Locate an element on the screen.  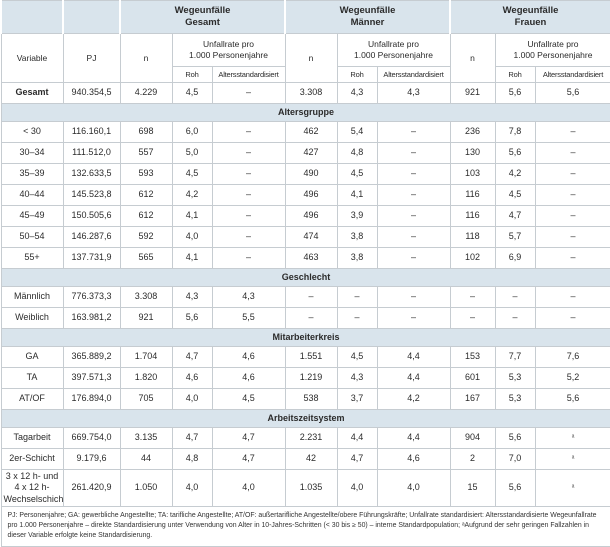
value-cell: 4,2 is located at coordinates (515, 174).